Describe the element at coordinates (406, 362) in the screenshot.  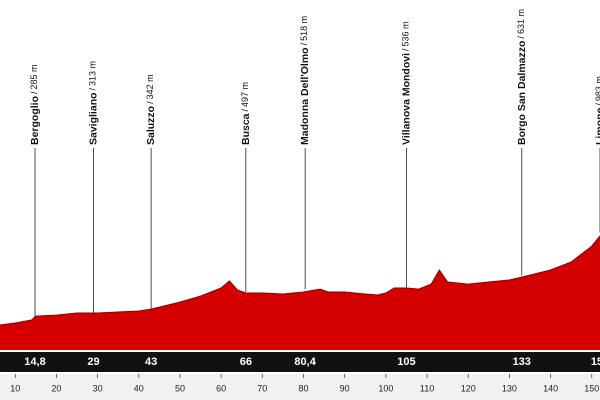
I see `waypoint-km: 105` at that location.